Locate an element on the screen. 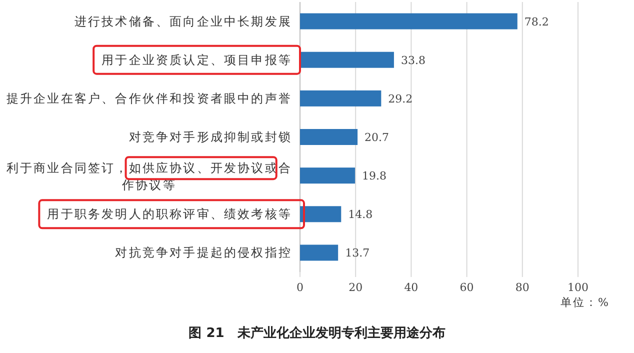 This screenshot has width=634, height=353. text: 单位：% is located at coordinates (585, 302).